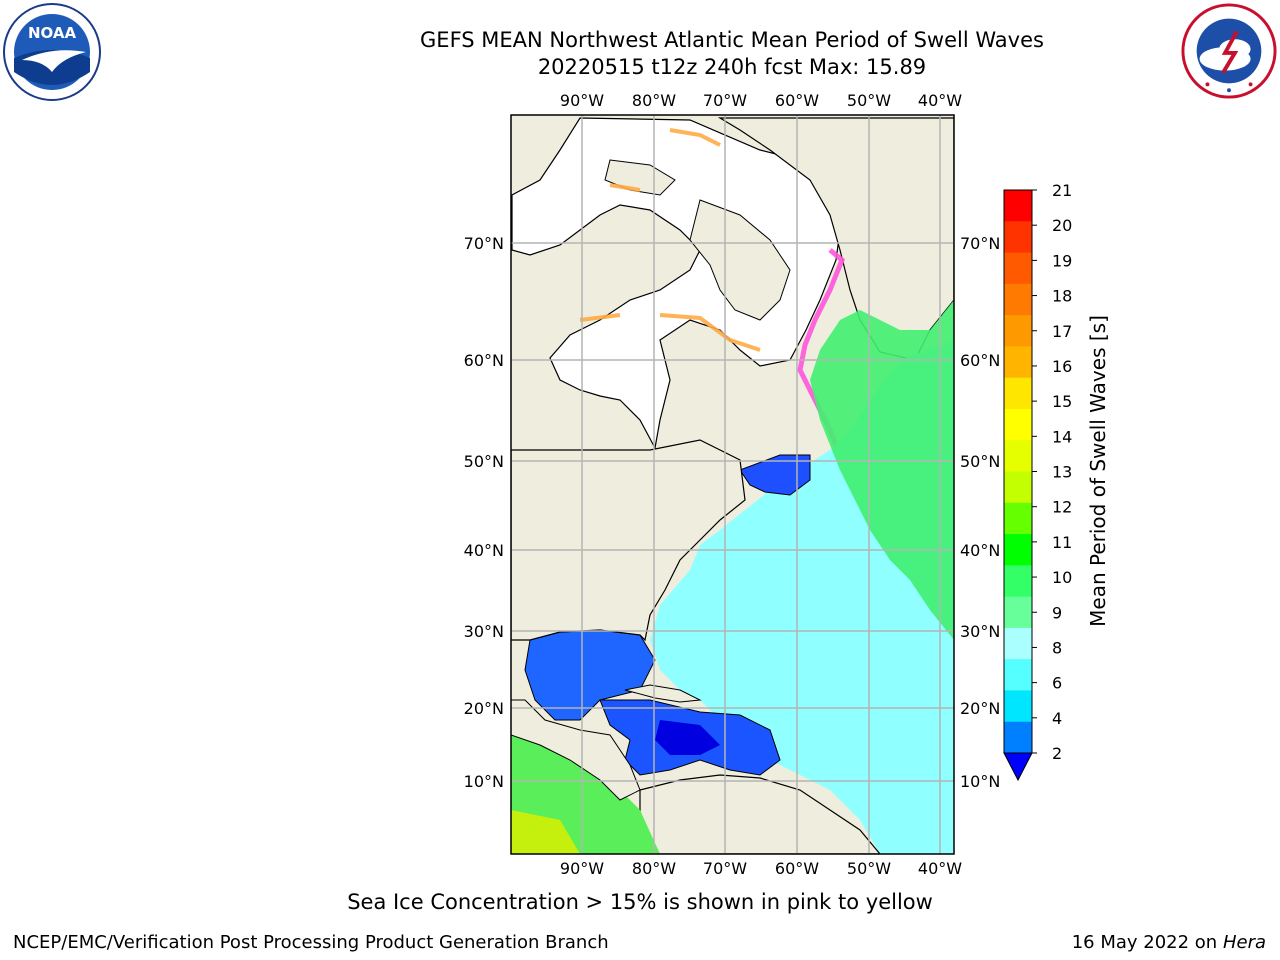 The width and height of the screenshot is (1280, 960). Describe the element at coordinates (1057, 718) in the screenshot. I see `colorbar-tick-label: 4` at that location.